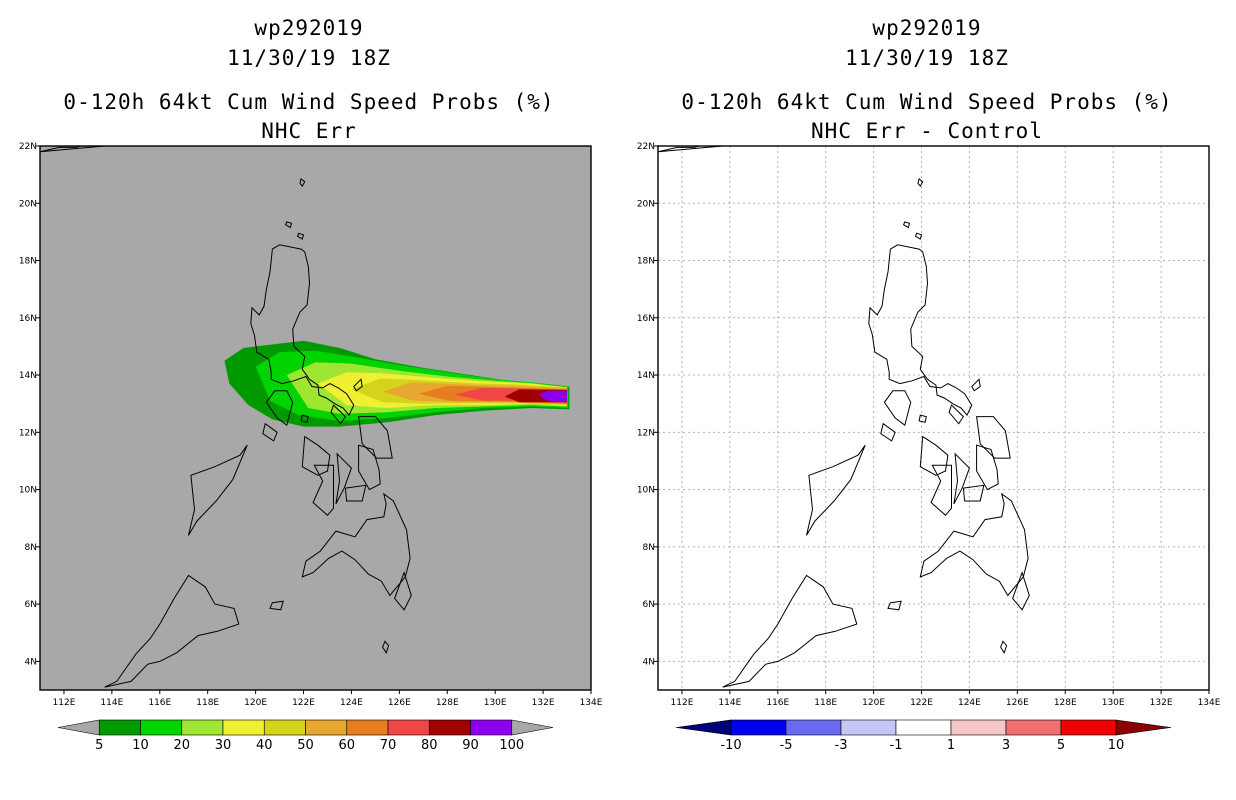 This screenshot has height=800, width=1236. I want to click on colorbar-label: 70, so click(388, 745).